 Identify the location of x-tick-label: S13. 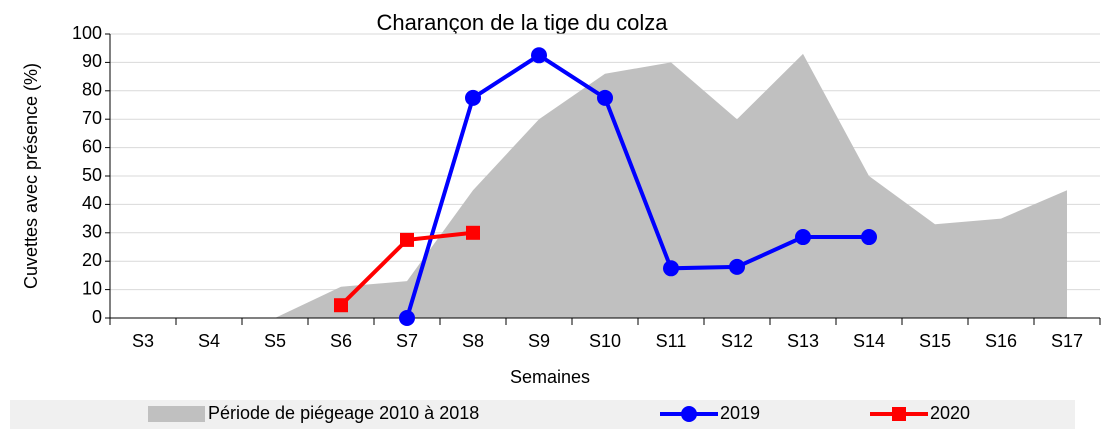
(803, 341).